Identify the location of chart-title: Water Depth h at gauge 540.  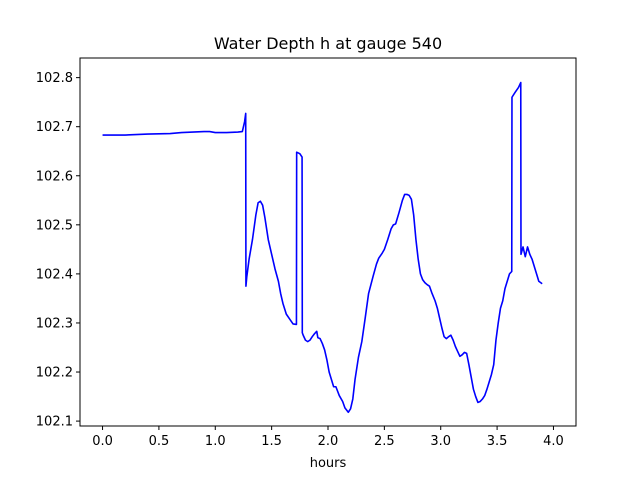
(328, 43).